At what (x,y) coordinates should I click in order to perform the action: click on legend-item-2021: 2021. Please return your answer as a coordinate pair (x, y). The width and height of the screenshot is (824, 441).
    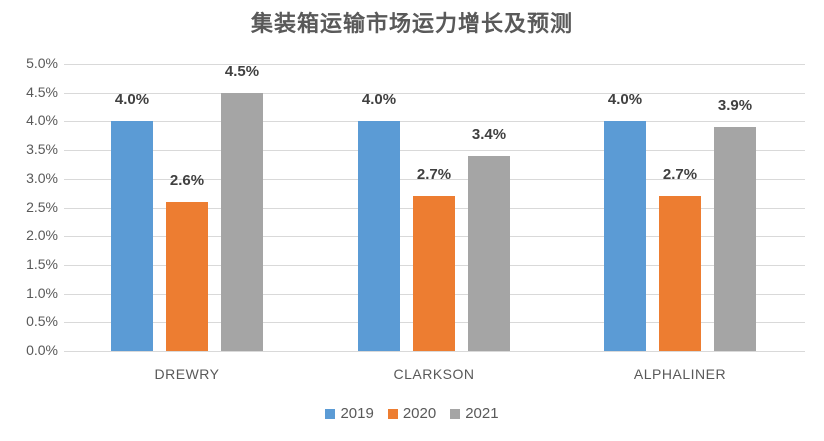
    Looking at the image, I should click on (474, 413).